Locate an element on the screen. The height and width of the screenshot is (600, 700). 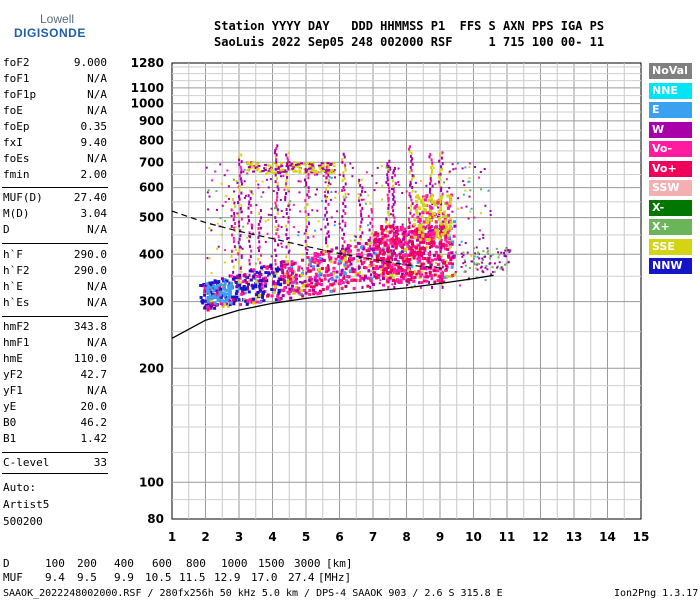
param-b0: B0 46.2 is located at coordinates (55, 423).